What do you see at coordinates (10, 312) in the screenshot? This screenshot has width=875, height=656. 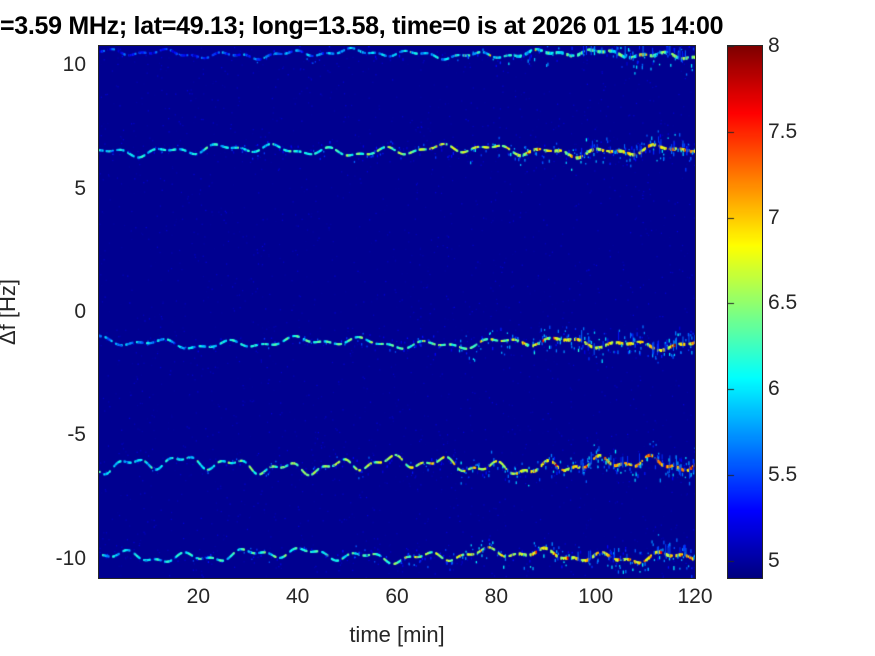 I see `y-axis-label: Δf [Hz]` at bounding box center [10, 312].